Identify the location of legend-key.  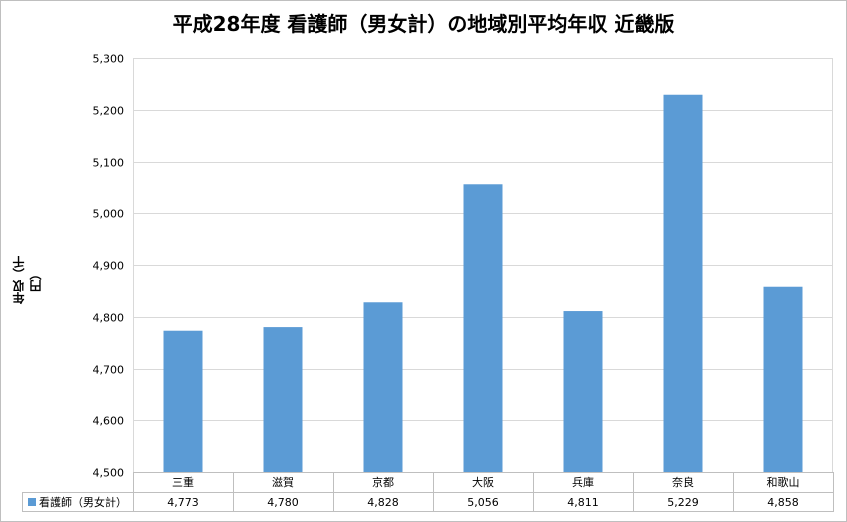
(32, 502).